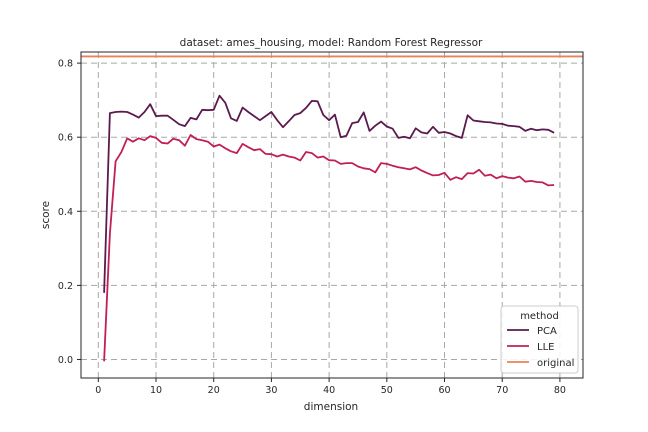 The width and height of the screenshot is (648, 432). I want to click on y-axis-ticks: 0.0 0.2 0.4 0.6 0.8, so click(69, 212).